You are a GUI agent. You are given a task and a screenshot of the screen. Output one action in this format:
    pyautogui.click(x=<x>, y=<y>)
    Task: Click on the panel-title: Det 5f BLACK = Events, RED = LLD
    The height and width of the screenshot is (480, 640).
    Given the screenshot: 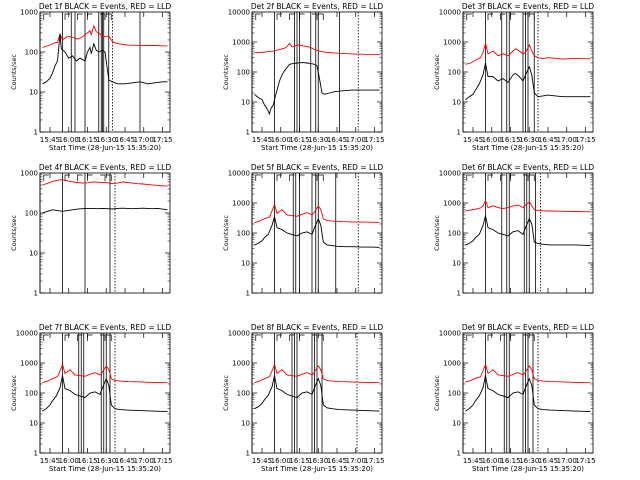 What is the action you would take?
    pyautogui.click(x=317, y=167)
    